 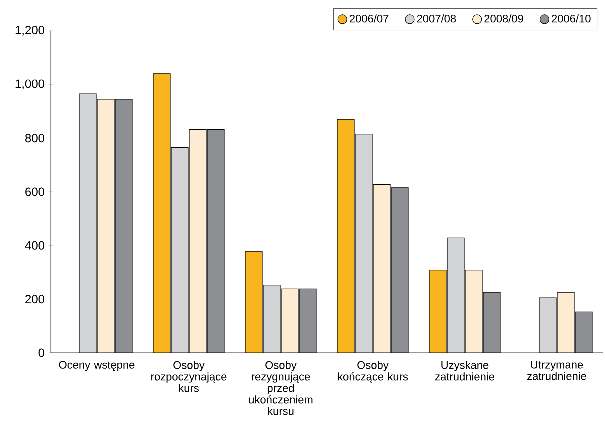 What do you see at coordinates (571, 18) in the screenshot?
I see `legend-label: 2006/10` at bounding box center [571, 18].